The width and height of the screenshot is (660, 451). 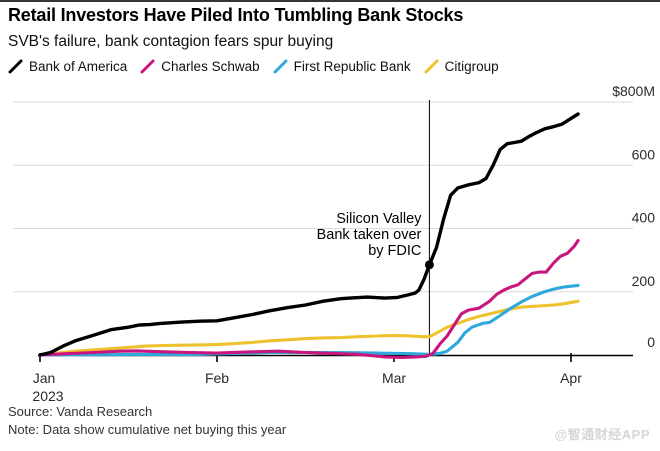 What do you see at coordinates (78, 66) in the screenshot?
I see `legend-label: Bank of America` at bounding box center [78, 66].